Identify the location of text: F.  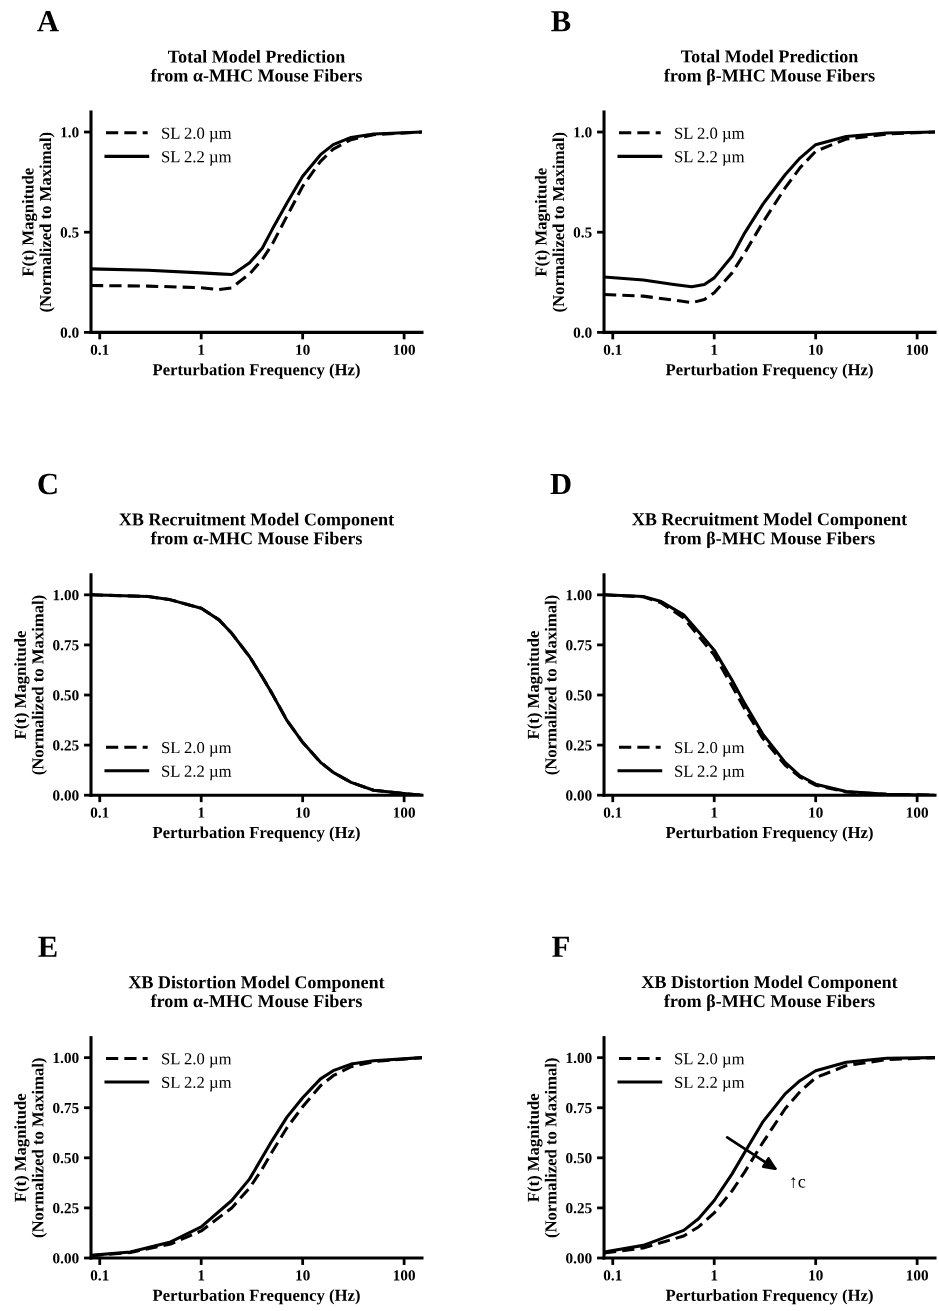
(560, 946).